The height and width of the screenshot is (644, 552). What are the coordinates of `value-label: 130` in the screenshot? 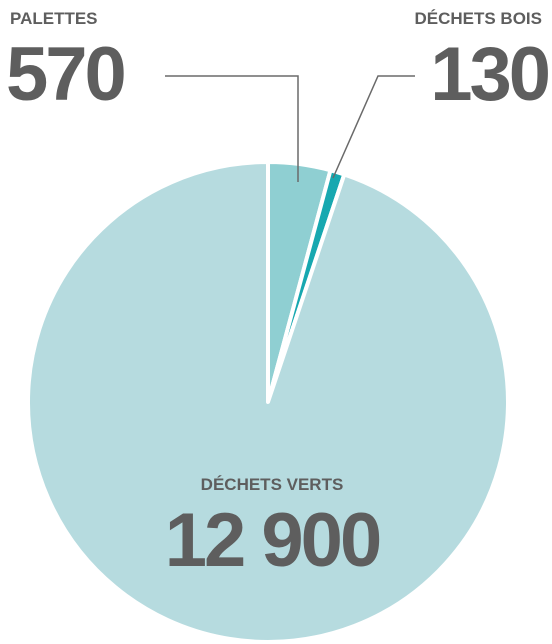 It's located at (489, 74).